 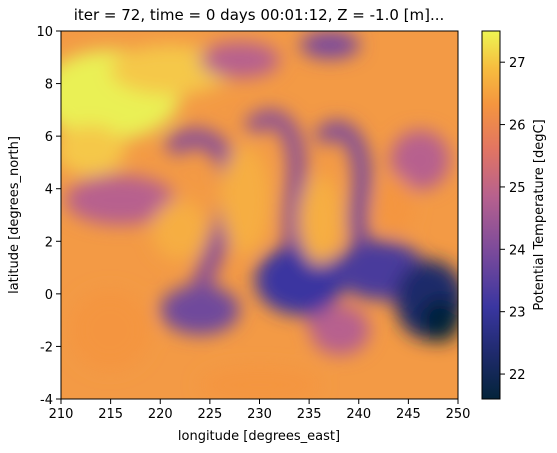 I want to click on y-tick-label: 4, so click(x=49, y=190).